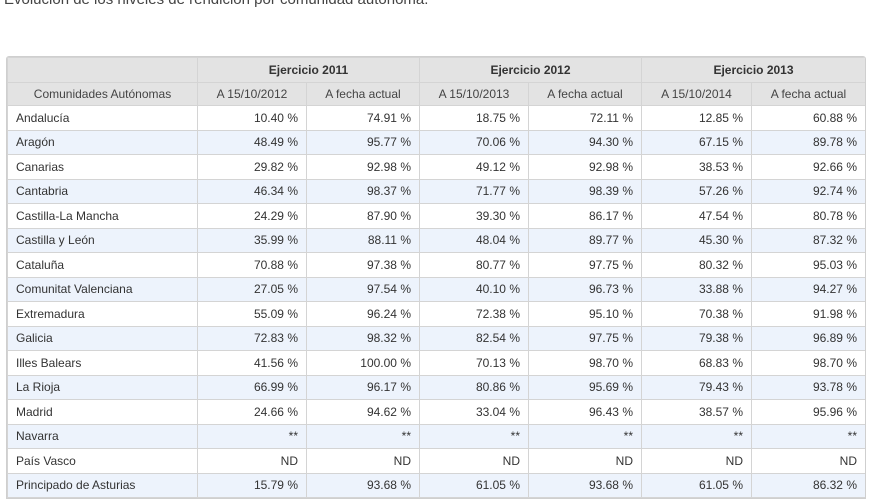 The height and width of the screenshot is (499, 880). What do you see at coordinates (585, 363) in the screenshot?
I see `value-cell: 98.70 %` at bounding box center [585, 363].